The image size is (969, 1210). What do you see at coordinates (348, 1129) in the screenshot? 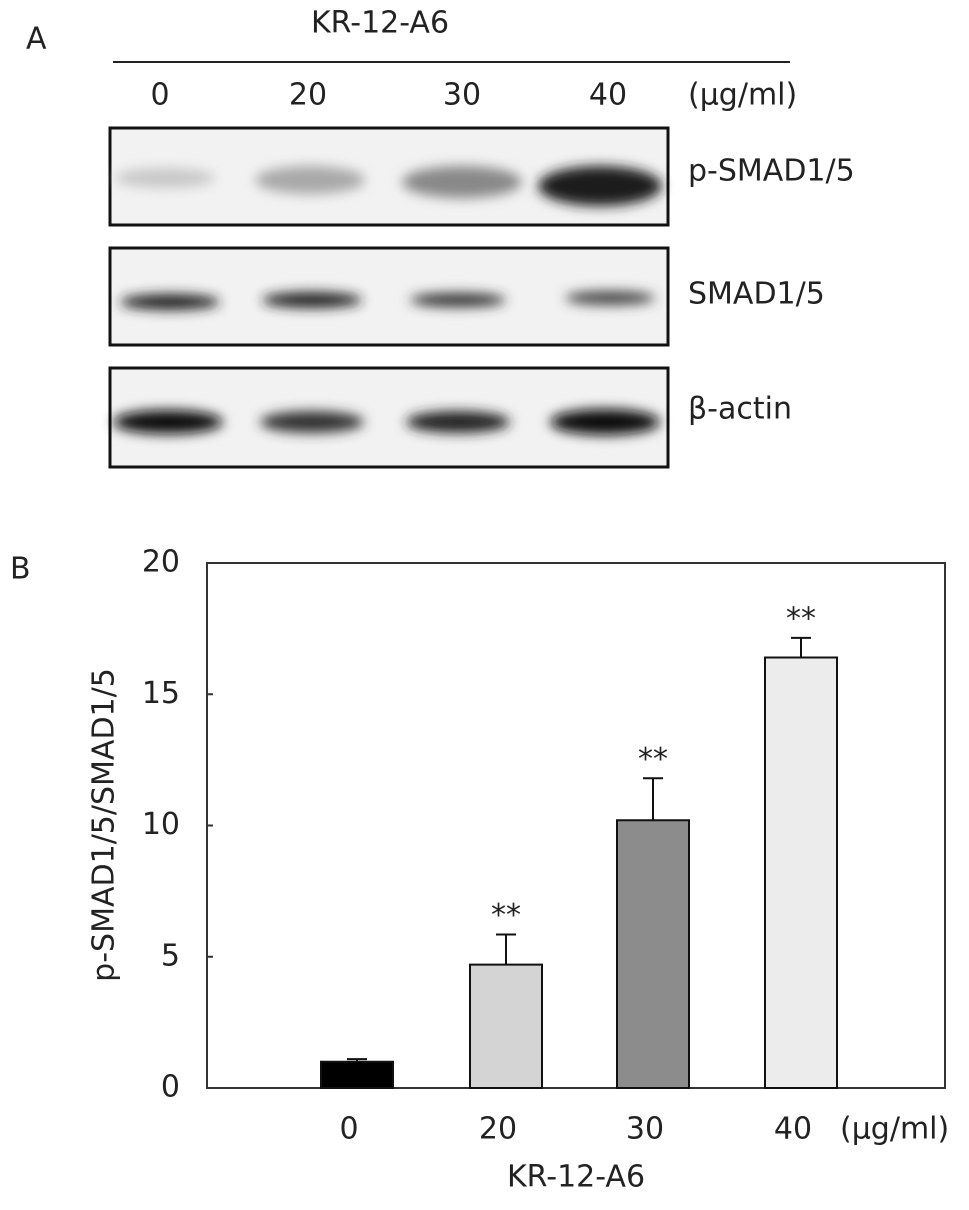
I see `x-tick-label: 0` at bounding box center [348, 1129].